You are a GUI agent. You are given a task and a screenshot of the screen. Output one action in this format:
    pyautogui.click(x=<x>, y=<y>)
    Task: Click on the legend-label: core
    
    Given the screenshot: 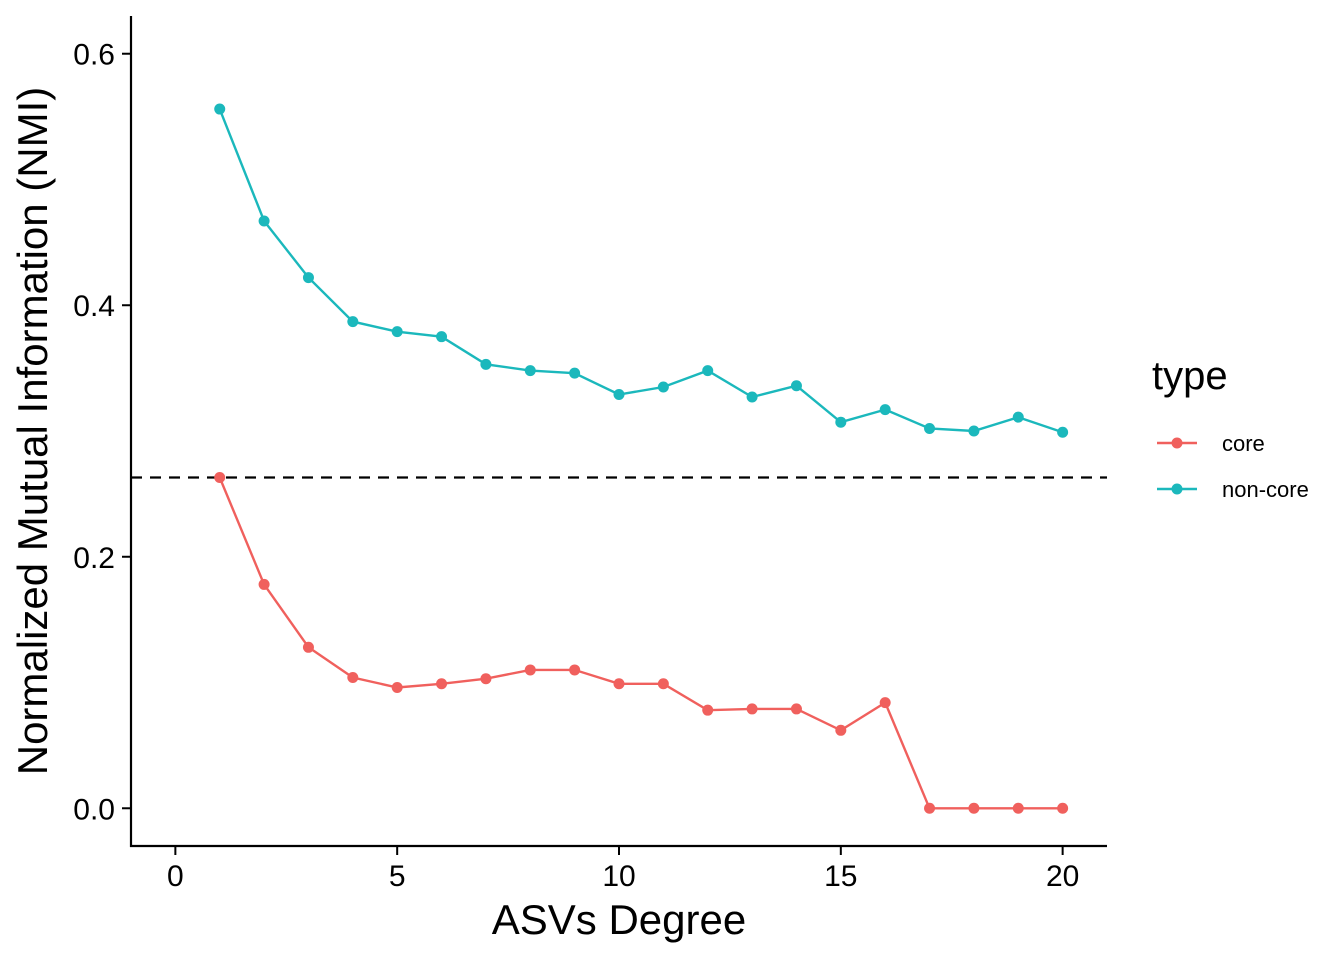 What is the action you would take?
    pyautogui.click(x=1243, y=443)
    